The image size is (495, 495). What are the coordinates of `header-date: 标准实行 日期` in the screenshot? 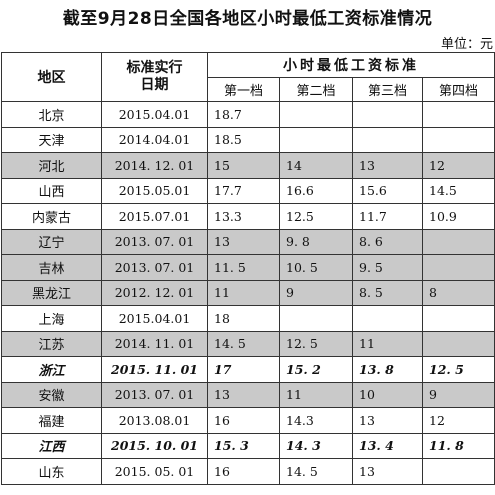 It's located at (154, 77).